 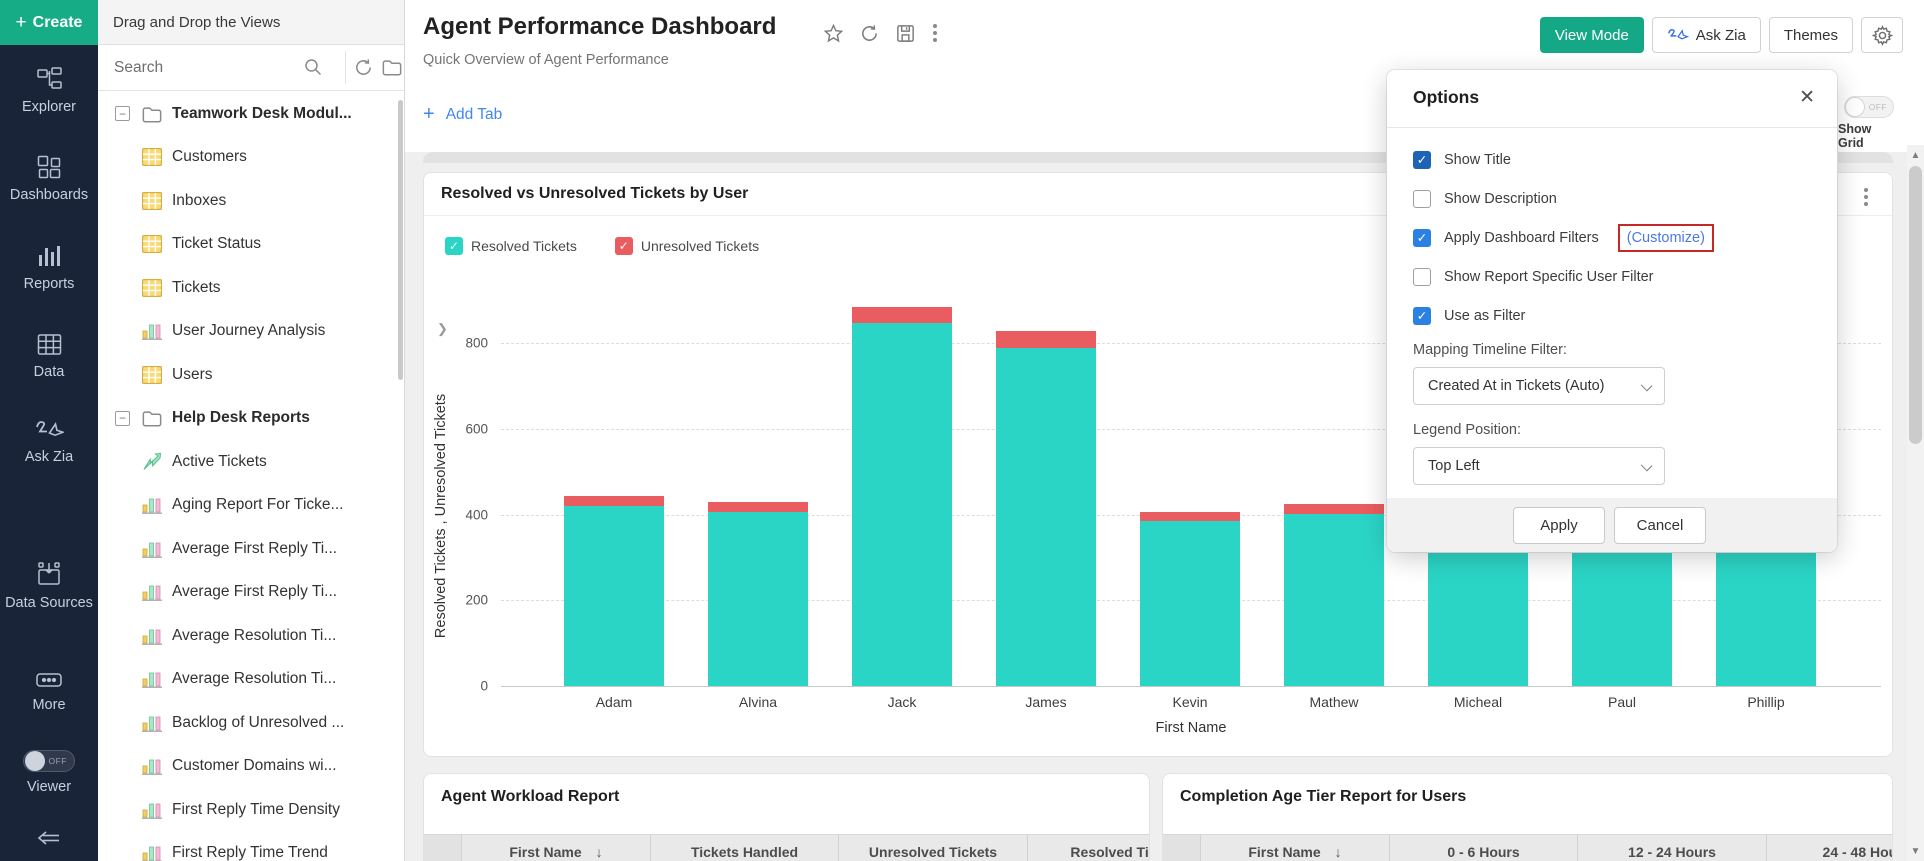 What do you see at coordinates (251, 419) in the screenshot?
I see `tree-folder-row: − Help Desk Reports` at bounding box center [251, 419].